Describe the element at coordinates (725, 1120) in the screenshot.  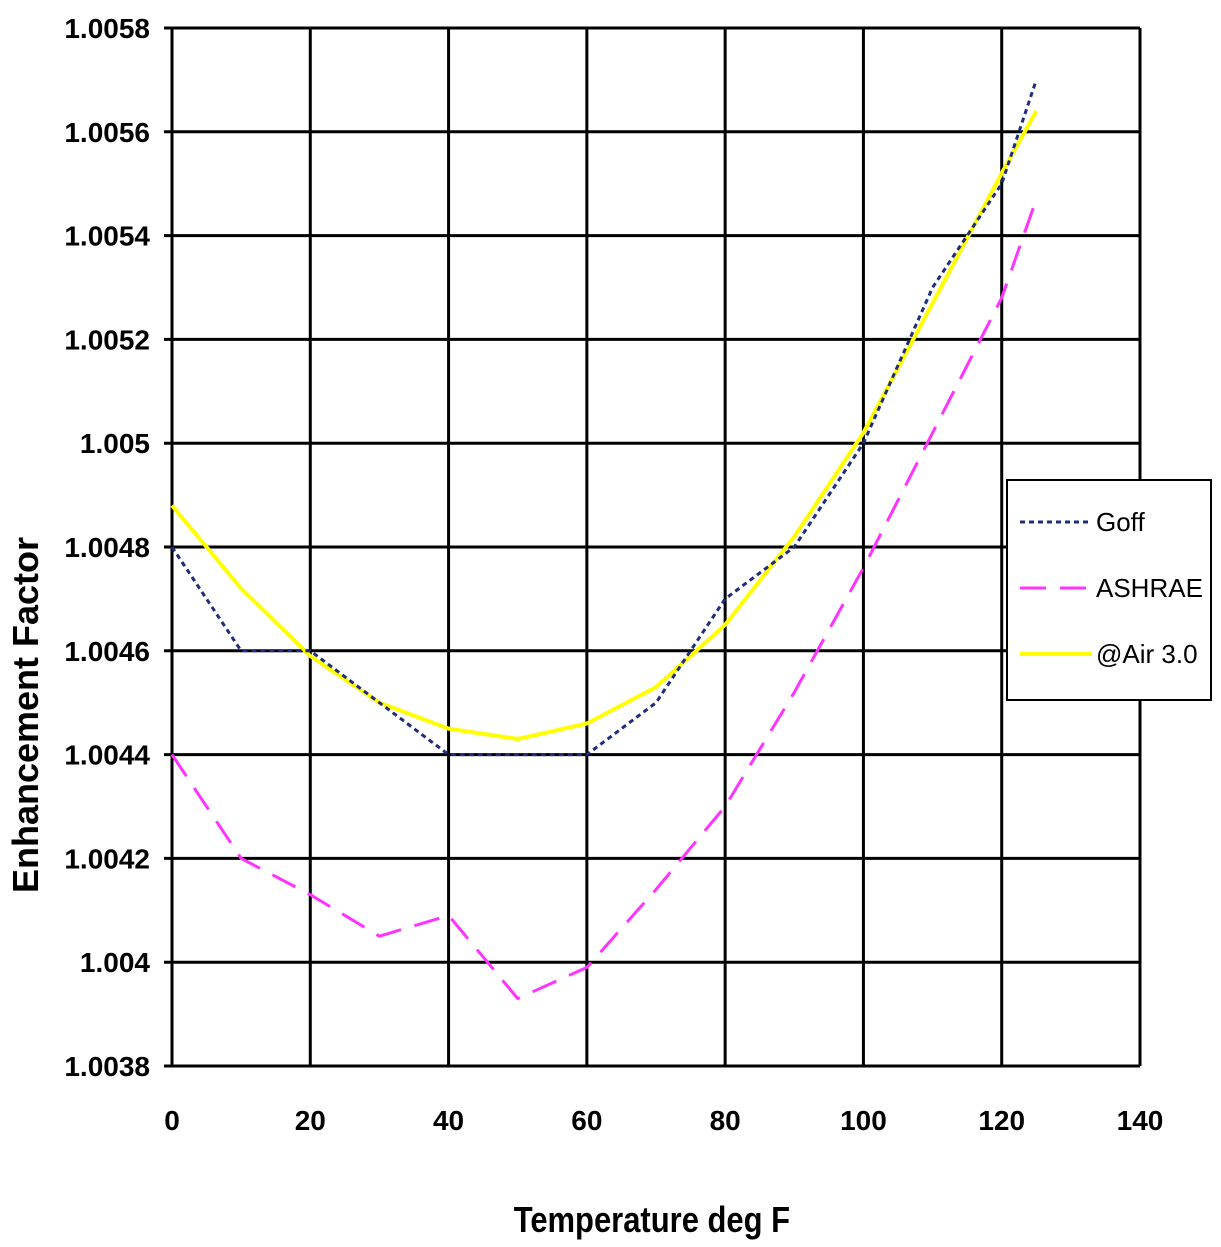
I see `x-tick-label: 80` at that location.